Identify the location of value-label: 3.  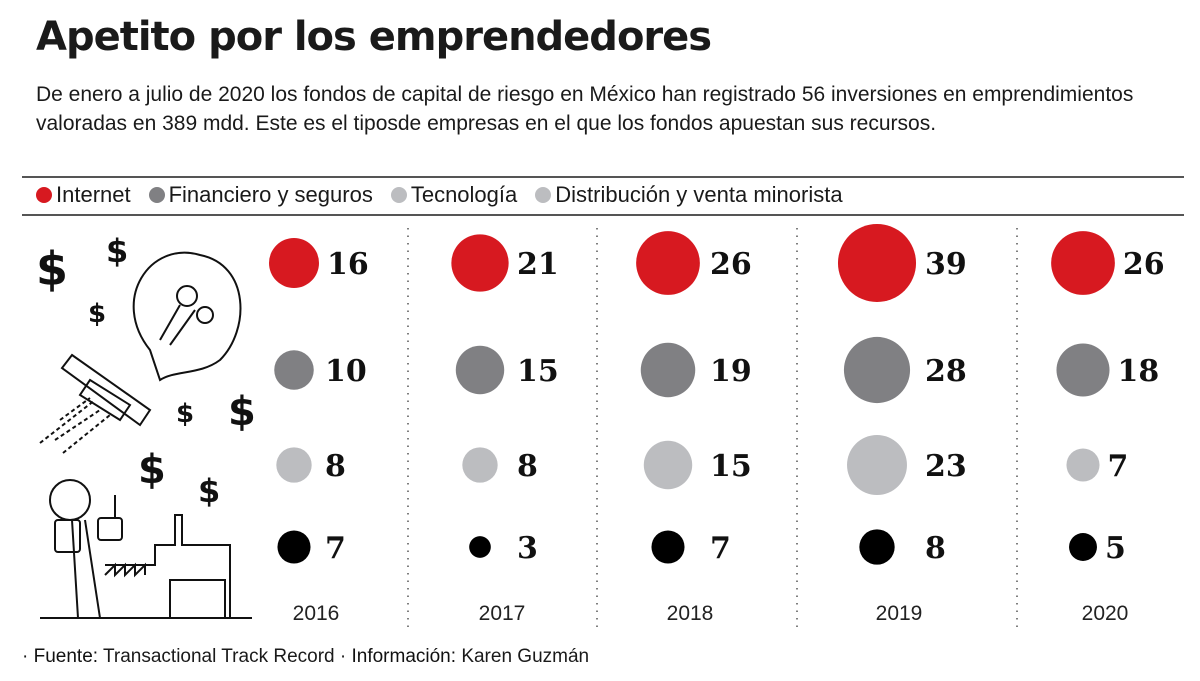
(527, 548).